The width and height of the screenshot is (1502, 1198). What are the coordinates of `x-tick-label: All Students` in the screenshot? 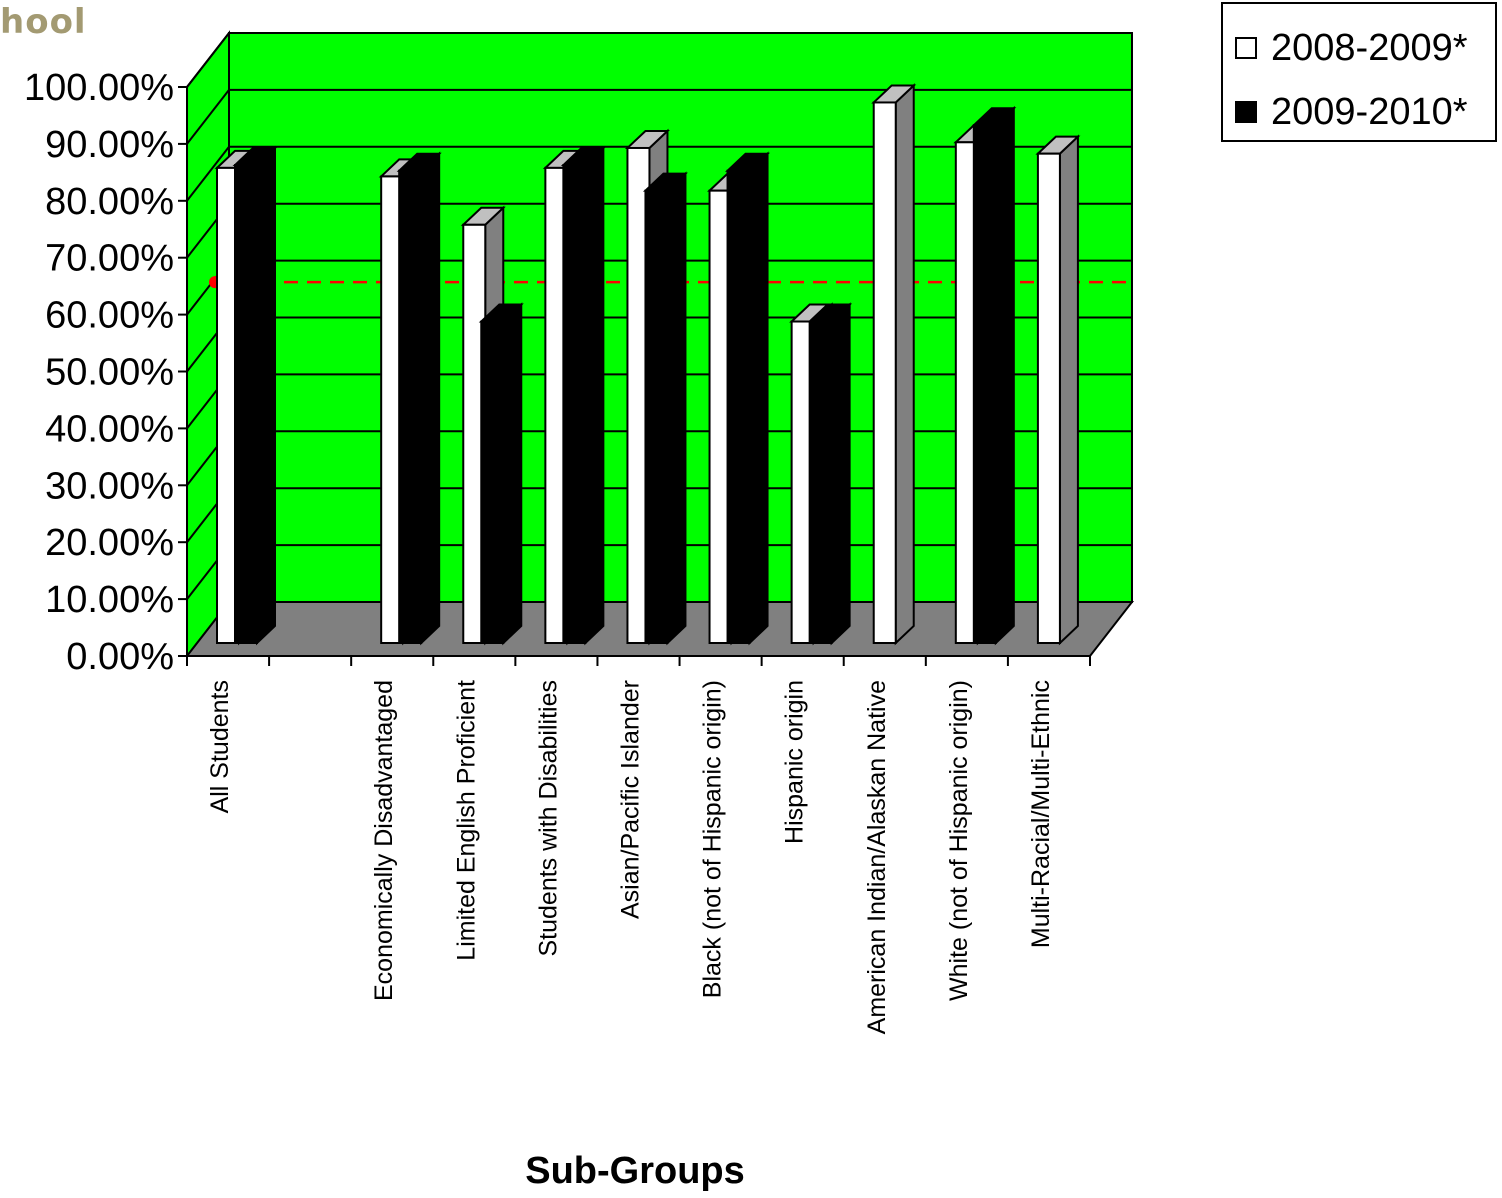 It's located at (220, 746).